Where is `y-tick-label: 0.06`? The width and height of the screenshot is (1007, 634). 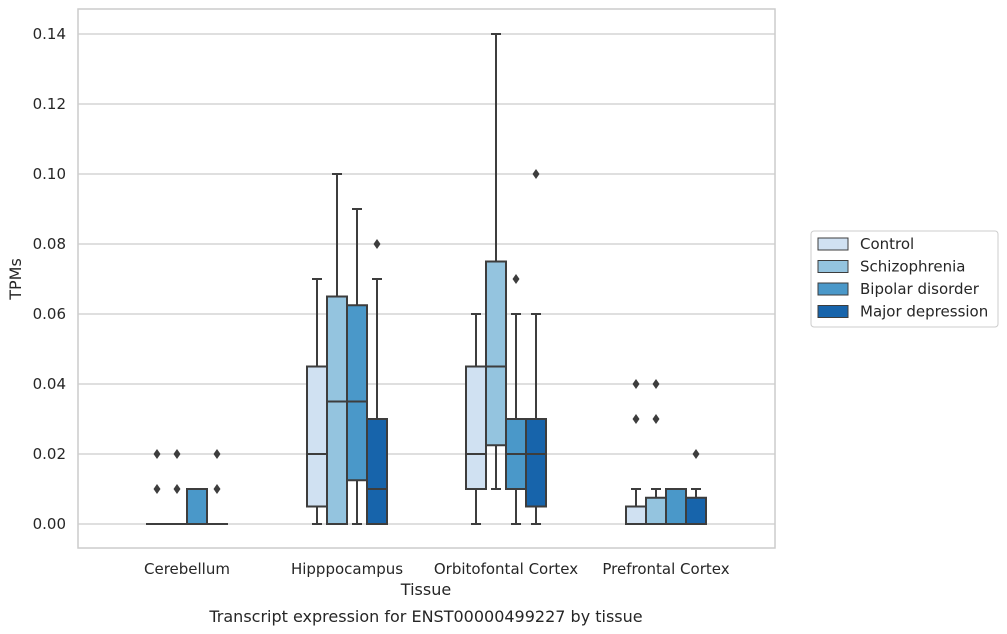
y-tick-label: 0.06 is located at coordinates (49, 314).